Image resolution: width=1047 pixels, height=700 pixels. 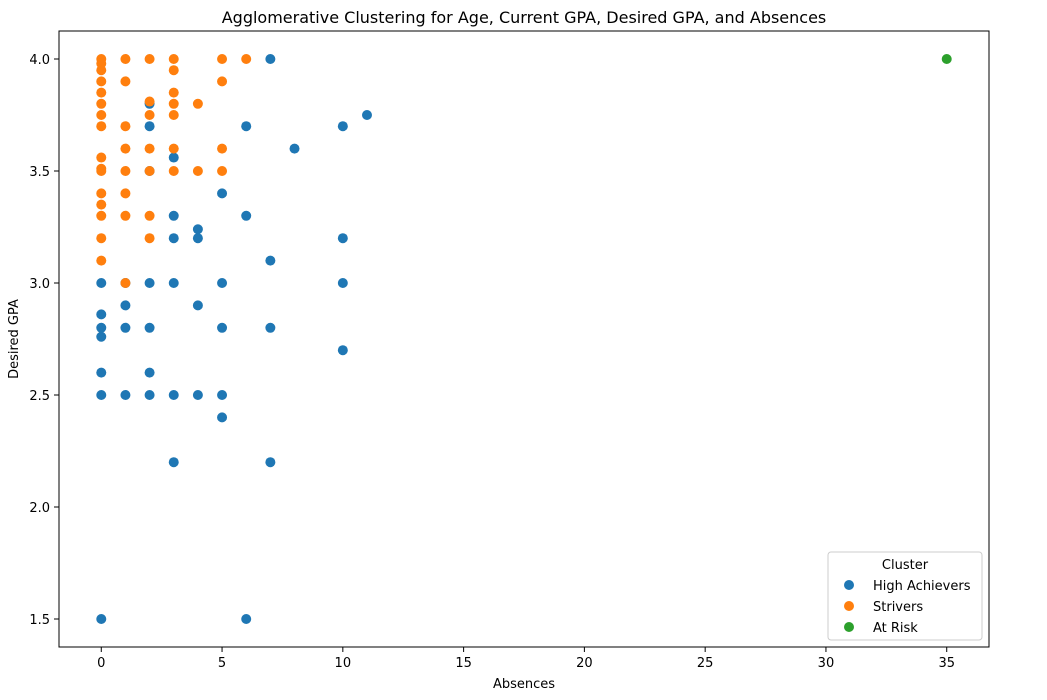 I want to click on x-tick-label: 5, so click(x=222, y=663).